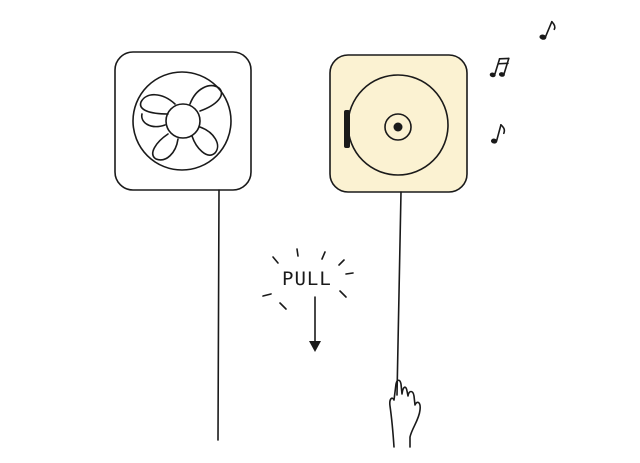 The height and width of the screenshot is (463, 640). I want to click on player-slot, so click(347, 129).